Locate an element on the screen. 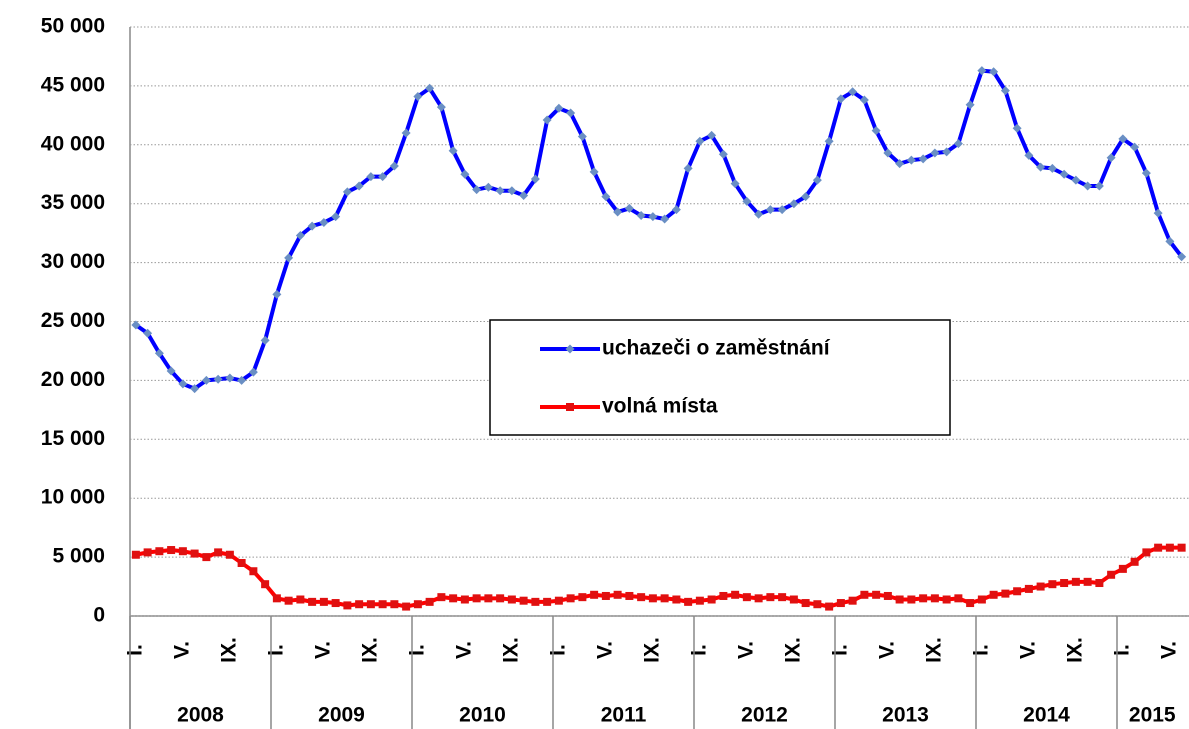 This screenshot has width=1189, height=729. legend-label: uchazeči o zaměstnání is located at coordinates (716, 348).